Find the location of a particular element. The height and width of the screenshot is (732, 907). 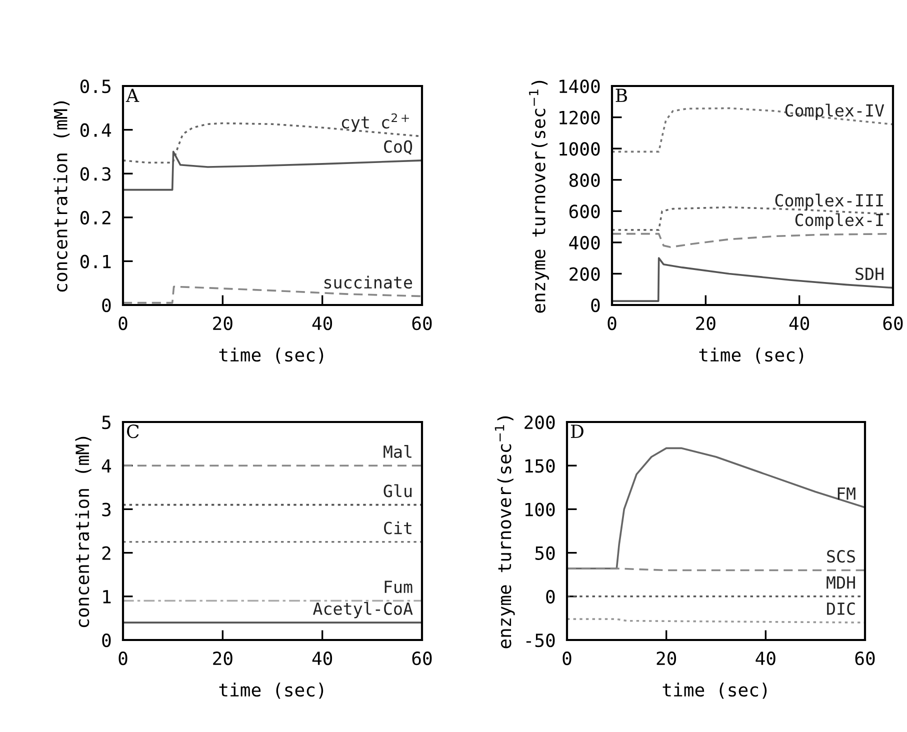

series-label: Cit is located at coordinates (398, 527).